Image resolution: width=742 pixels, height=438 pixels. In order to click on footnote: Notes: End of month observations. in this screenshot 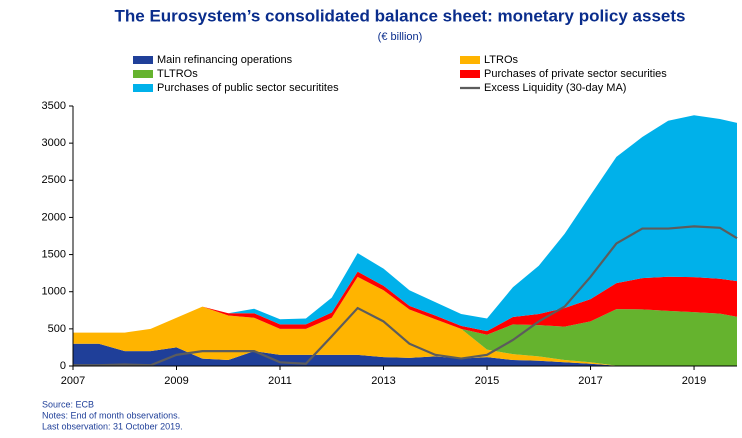, I will do `click(111, 415)`.